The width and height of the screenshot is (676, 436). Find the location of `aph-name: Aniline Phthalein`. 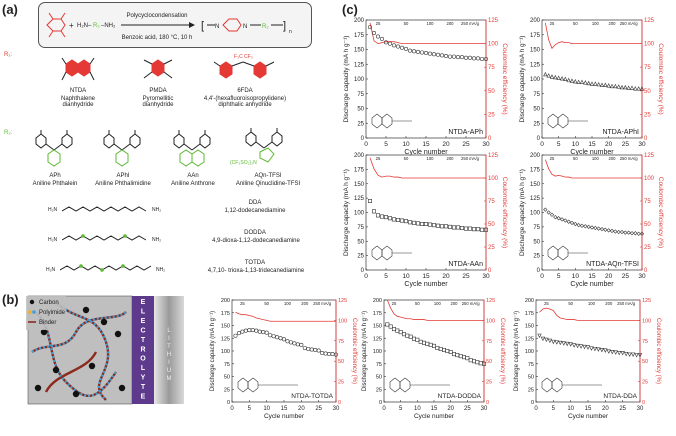

aph-name: Aniline Phthalein is located at coordinates (55, 184).